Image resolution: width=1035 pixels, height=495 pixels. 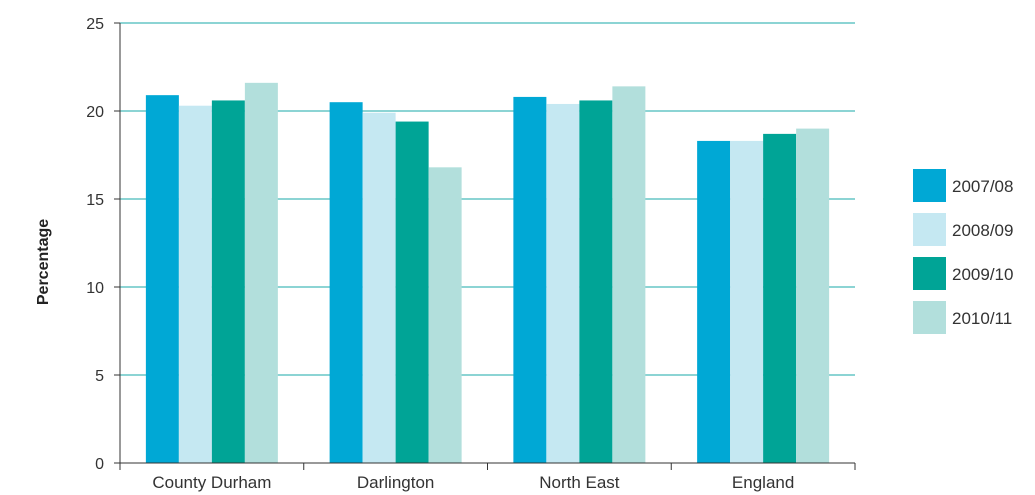 What do you see at coordinates (763, 482) in the screenshot?
I see `x-tick-label: England` at bounding box center [763, 482].